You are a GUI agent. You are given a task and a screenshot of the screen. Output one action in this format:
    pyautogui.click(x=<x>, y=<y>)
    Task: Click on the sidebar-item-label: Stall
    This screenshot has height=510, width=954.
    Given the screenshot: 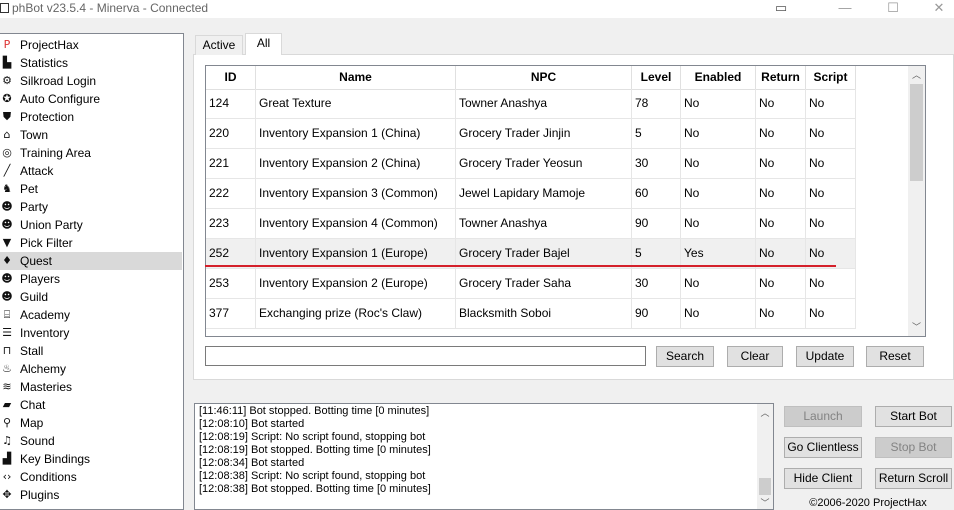 What is the action you would take?
    pyautogui.click(x=32, y=351)
    